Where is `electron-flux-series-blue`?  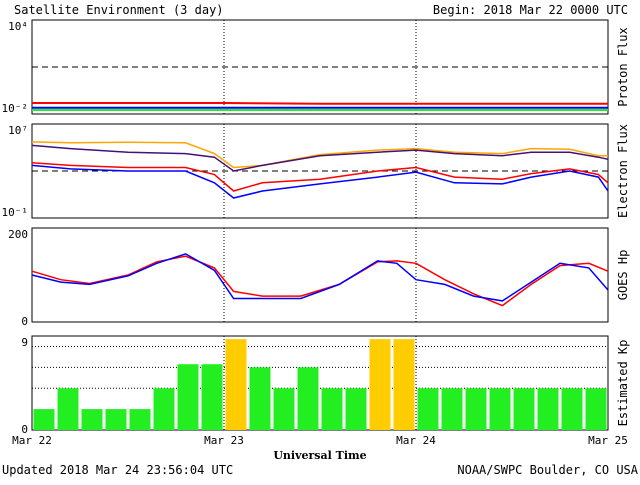
electron-flux-series-blue is located at coordinates (320, 181).